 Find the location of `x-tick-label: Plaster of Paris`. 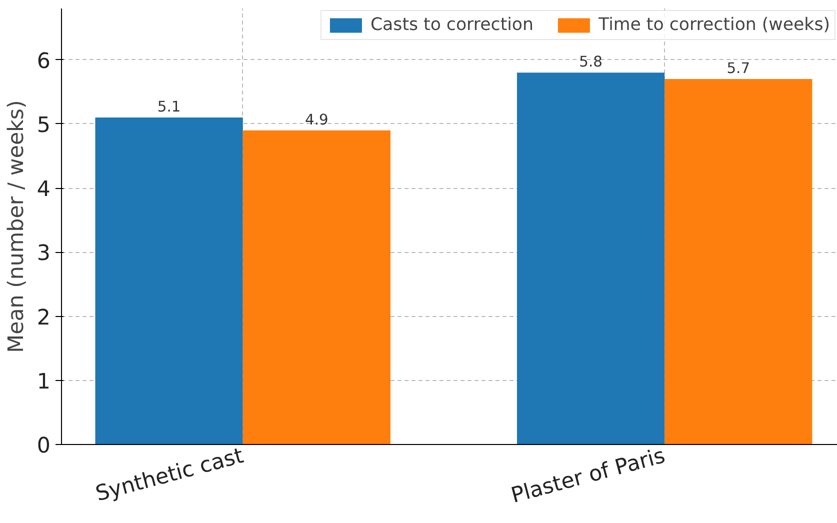

x-tick-label: Plaster of Paris is located at coordinates (588, 475).